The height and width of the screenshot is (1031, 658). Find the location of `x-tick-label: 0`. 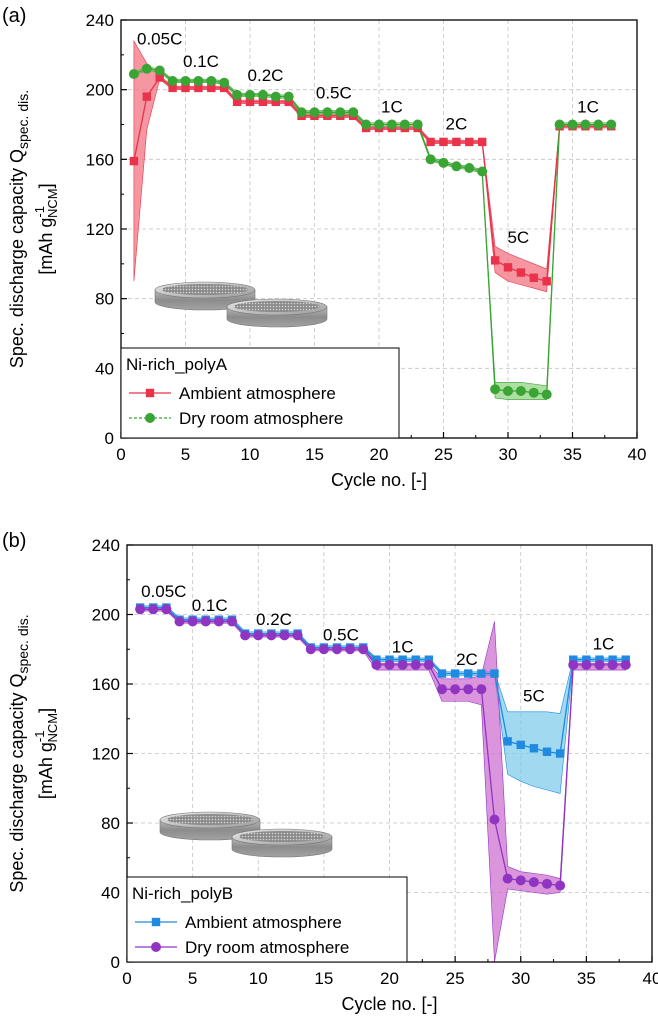

x-tick-label: 0 is located at coordinates (120, 454).